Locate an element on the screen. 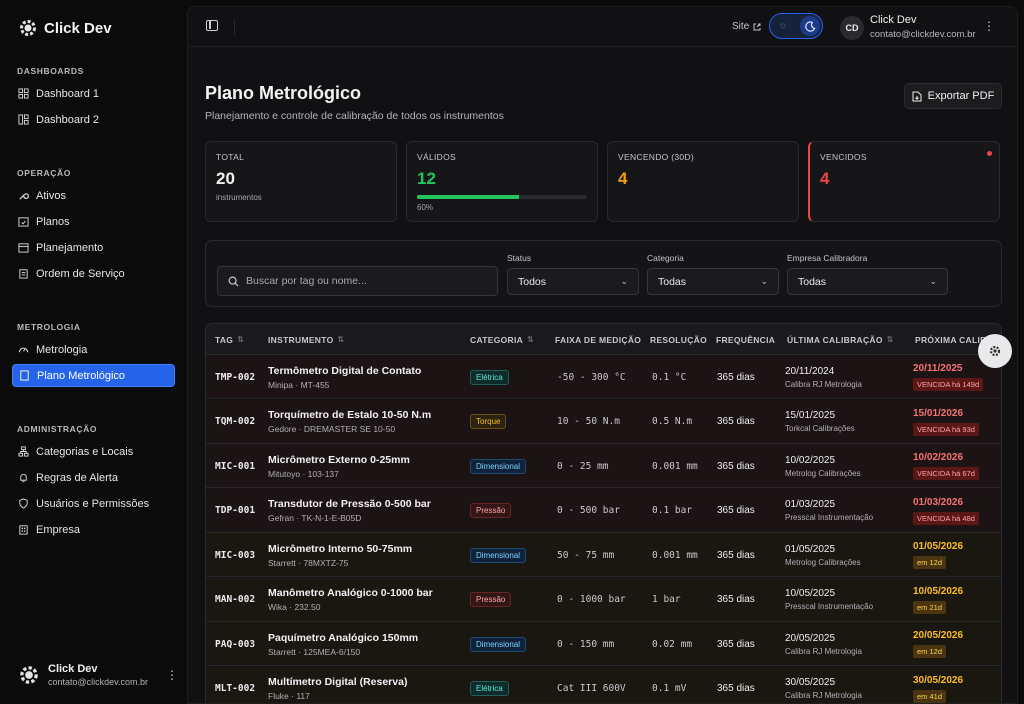  col-ultima: ÚLTIMA CALIBRAÇÃO ⇅ is located at coordinates (840, 339).